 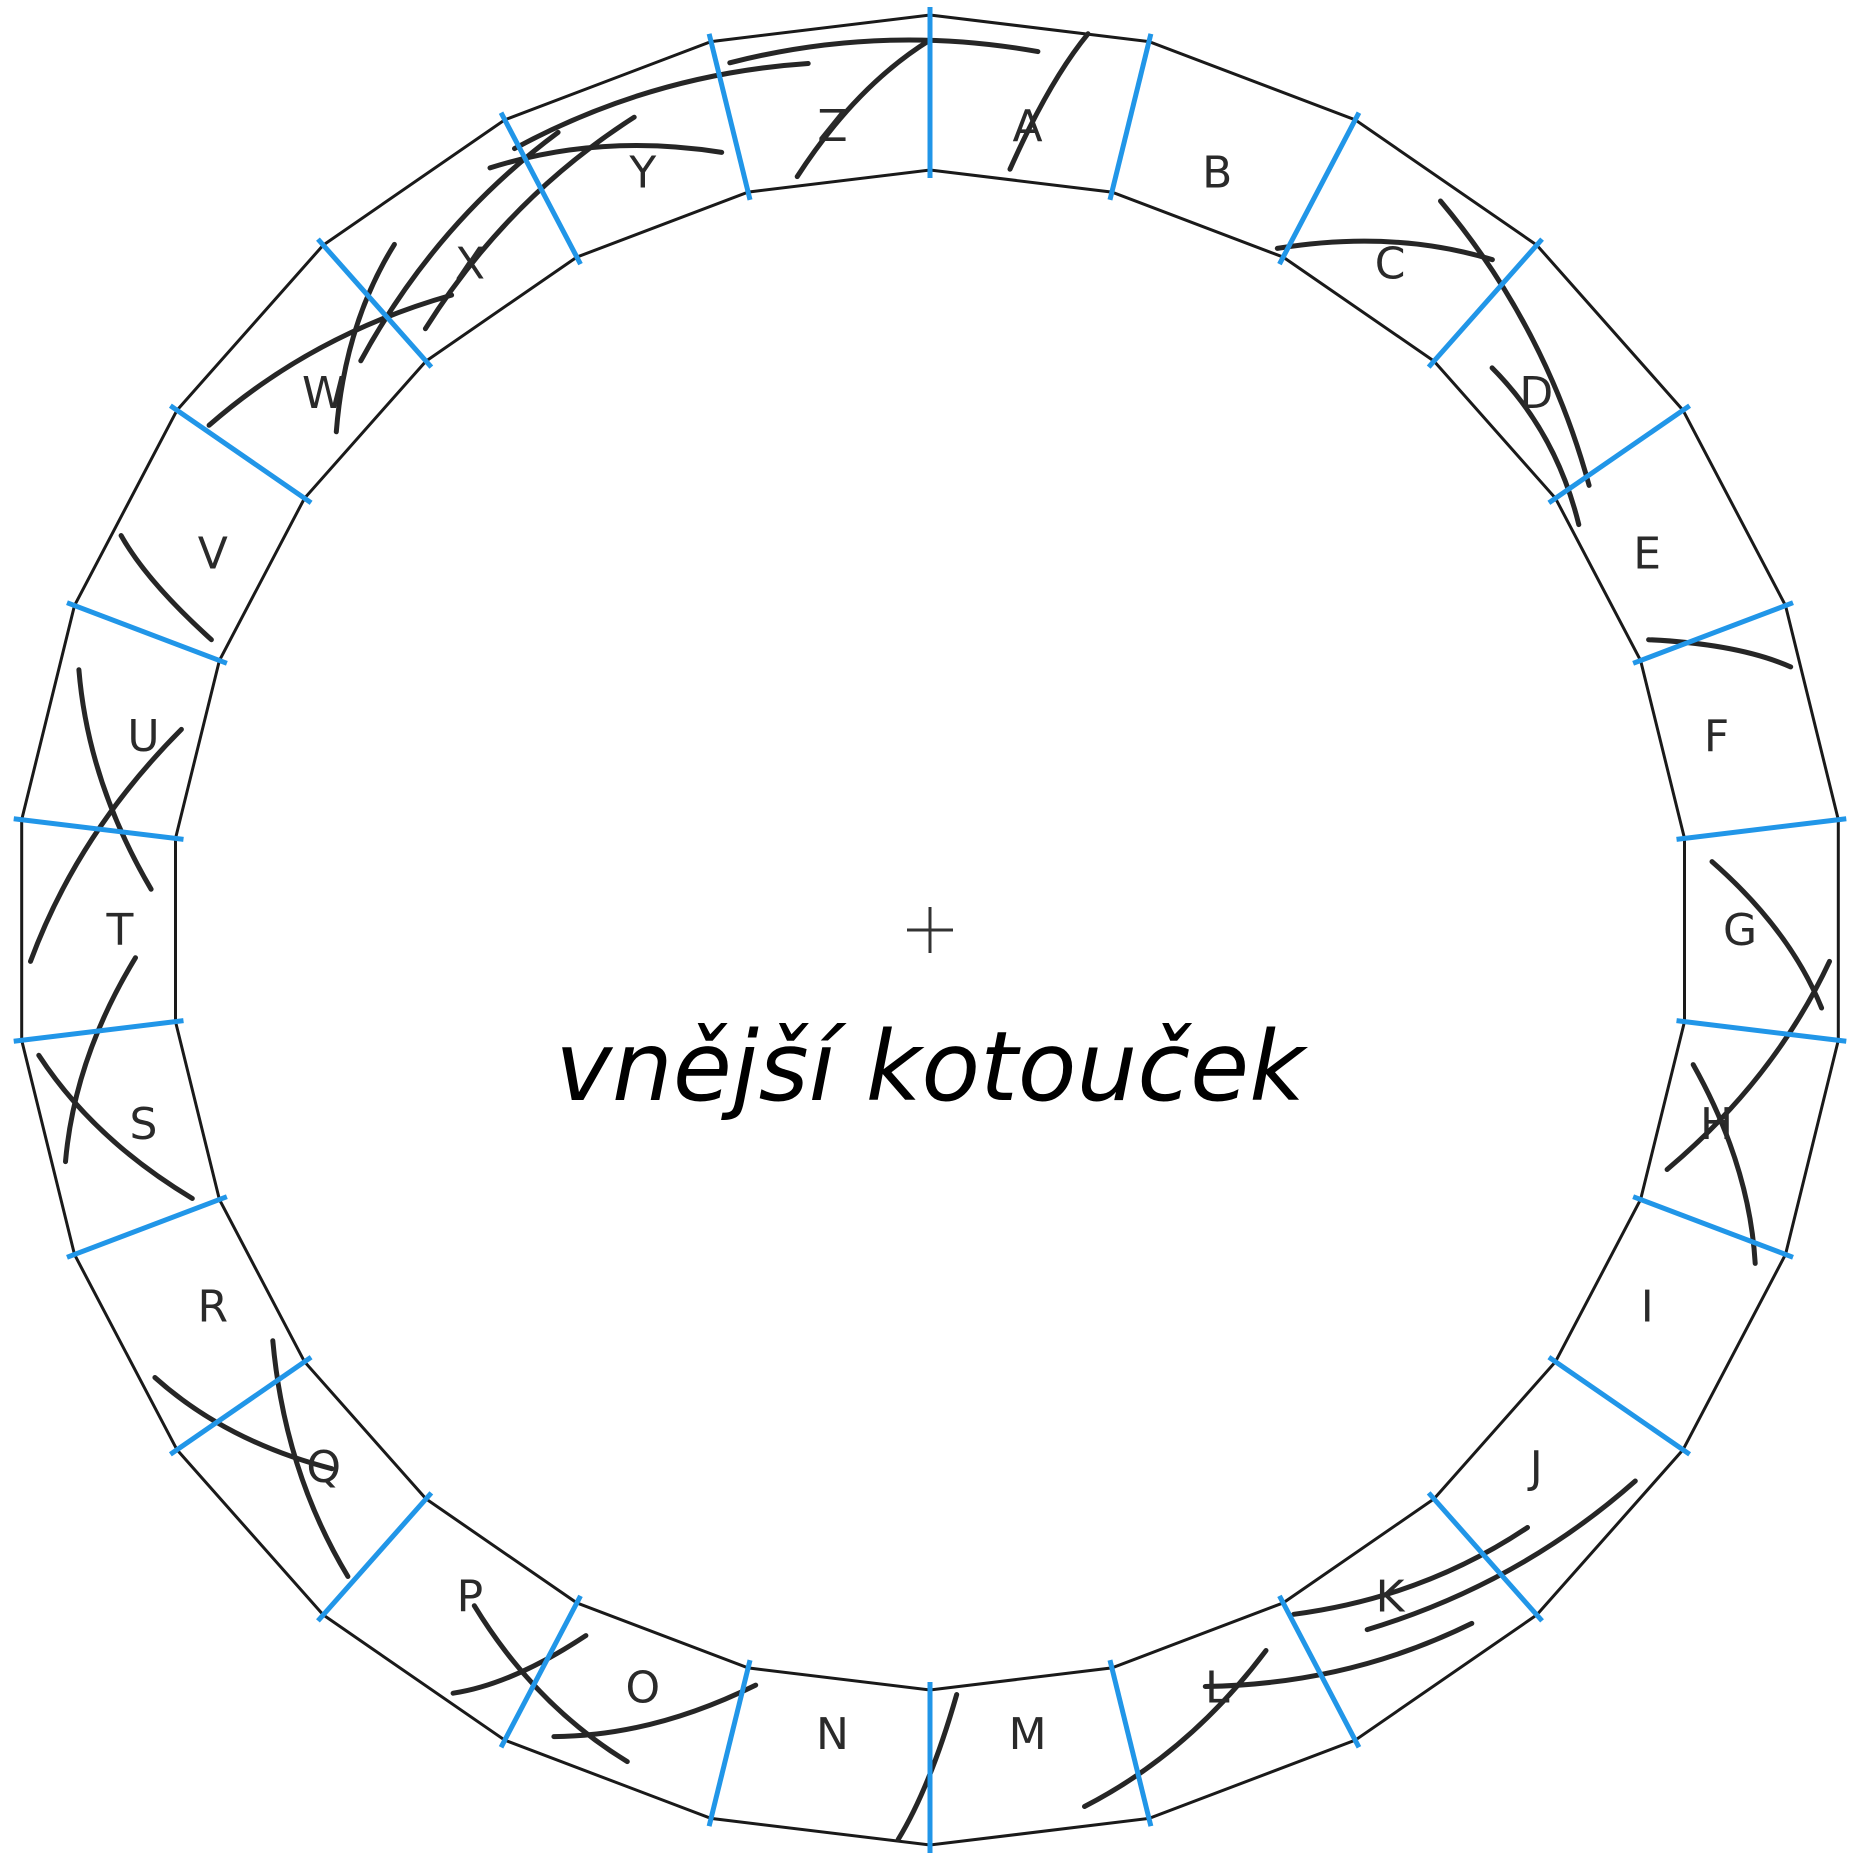 I want to click on segment-letter-u: U, so click(x=143, y=736).